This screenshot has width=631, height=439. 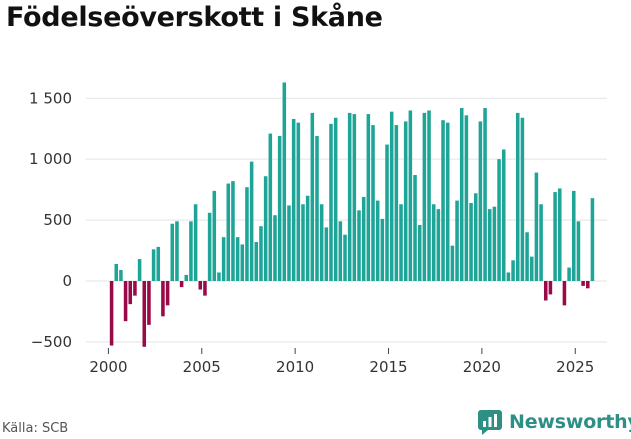 What do you see at coordinates (35, 428) in the screenshot?
I see `source-note: Källa: SCB` at bounding box center [35, 428].